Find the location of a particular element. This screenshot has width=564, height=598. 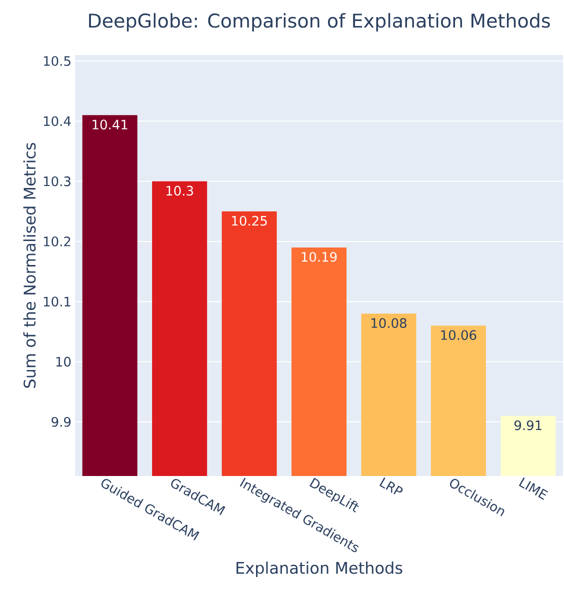

data-label: 10.41 is located at coordinates (110, 125).